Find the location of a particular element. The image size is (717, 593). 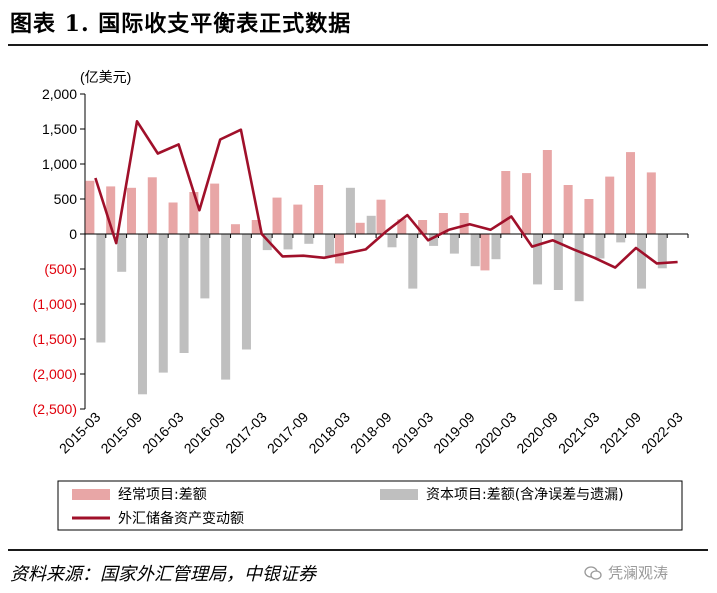

x-tick-label: 2021-09 is located at coordinates (620, 433).